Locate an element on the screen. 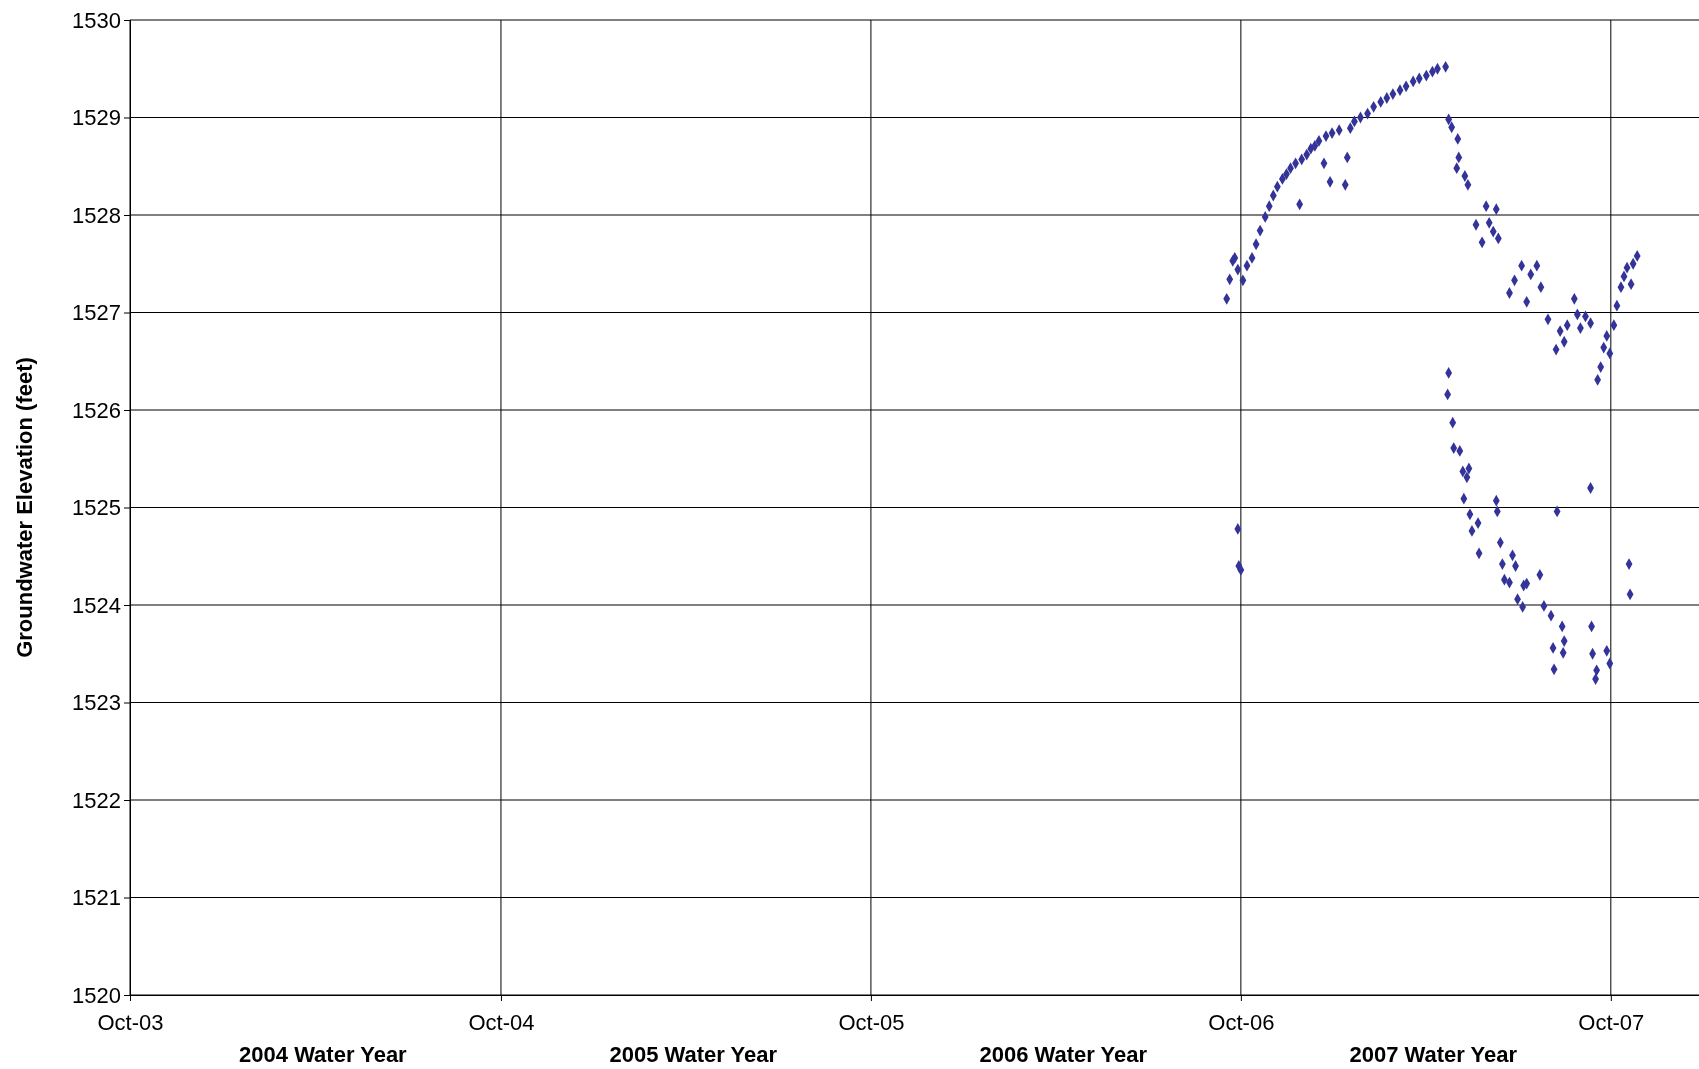 Image resolution: width=1699 pixels, height=1069 pixels. text: 2007 Water Year is located at coordinates (1433, 1054).